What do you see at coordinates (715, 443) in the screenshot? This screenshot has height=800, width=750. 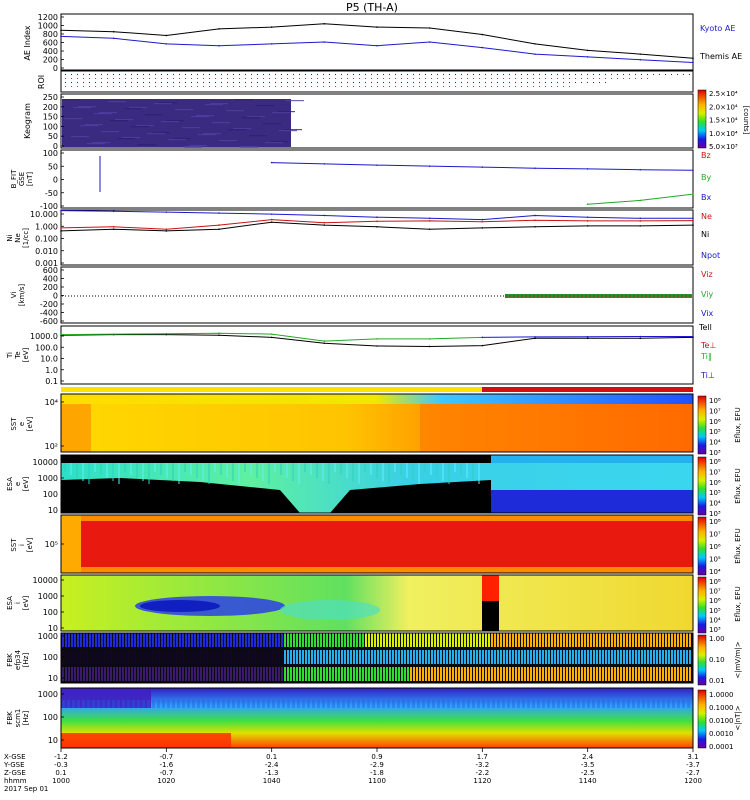 I see `sst-electron-cbar-tick: 10⁴` at bounding box center [715, 443].